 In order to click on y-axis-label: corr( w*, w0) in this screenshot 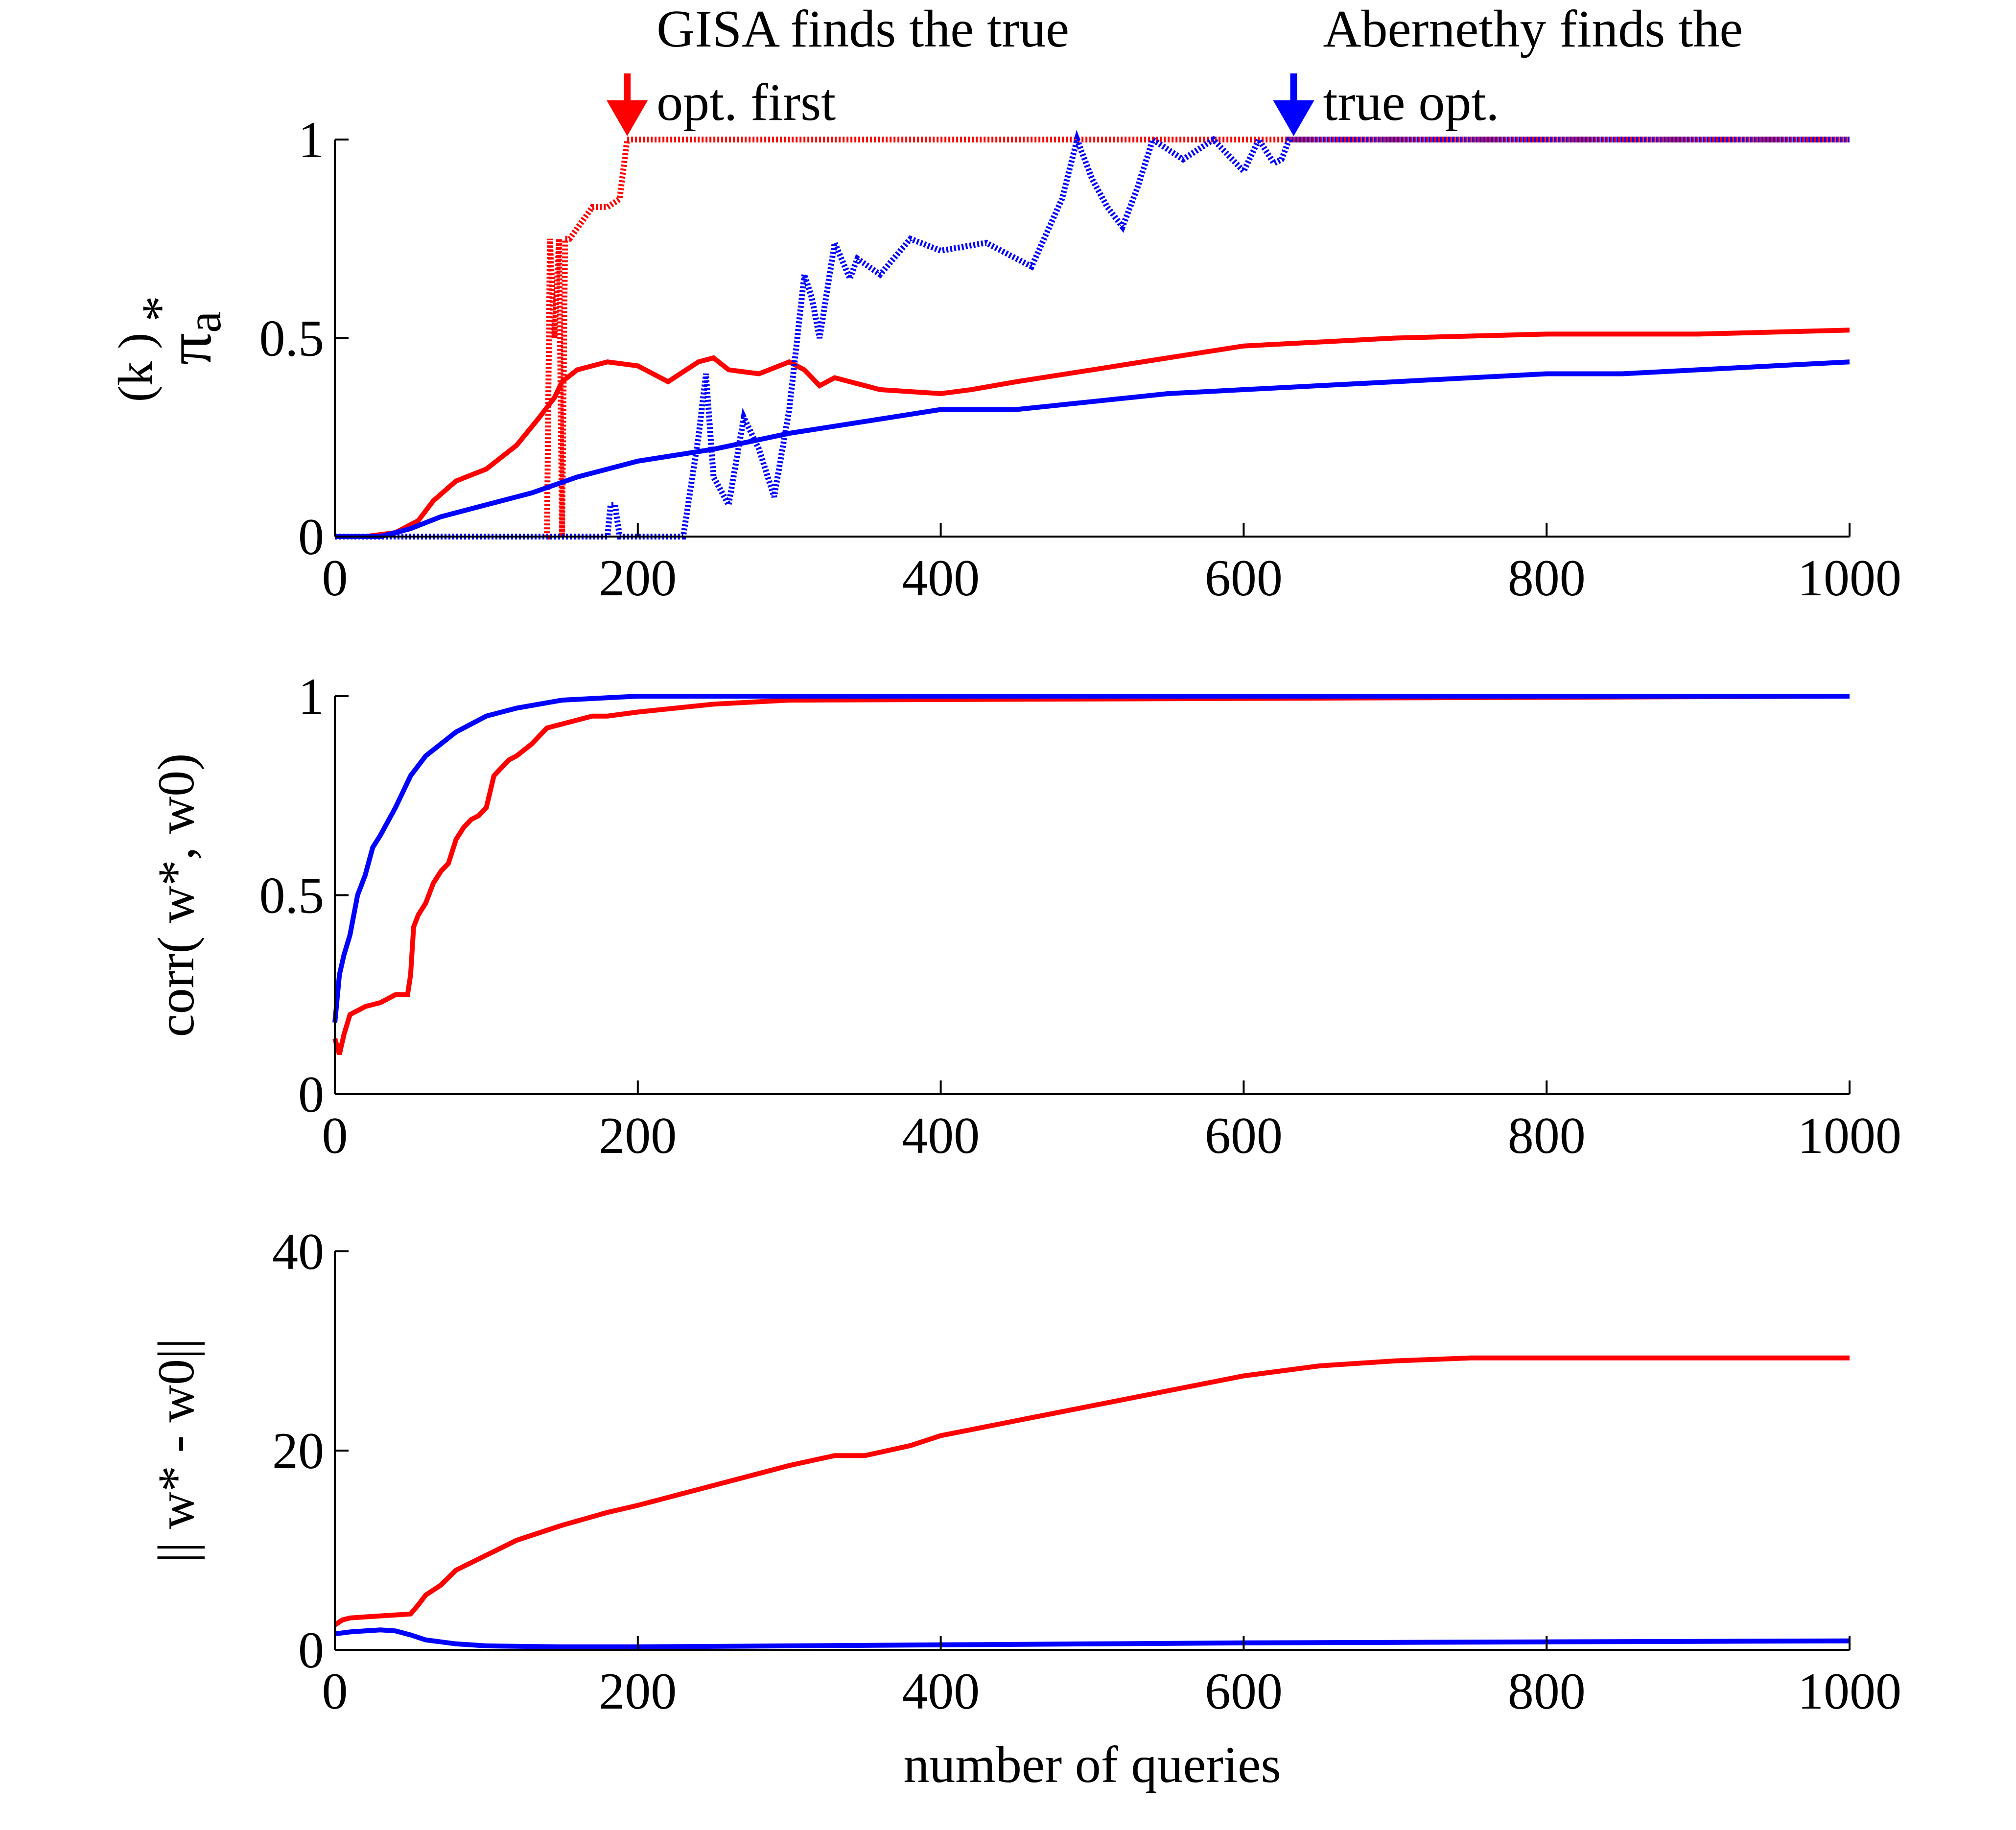, I will do `click(176, 895)`.